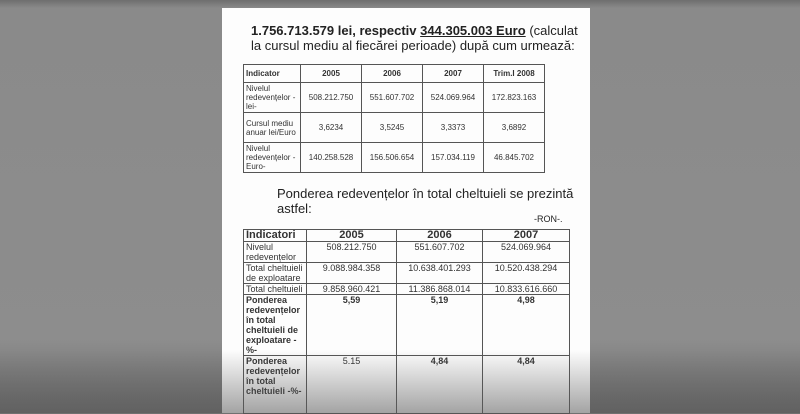 The width and height of the screenshot is (800, 414). Describe the element at coordinates (351, 273) in the screenshot. I see `cell: 9.088.984.358` at that location.